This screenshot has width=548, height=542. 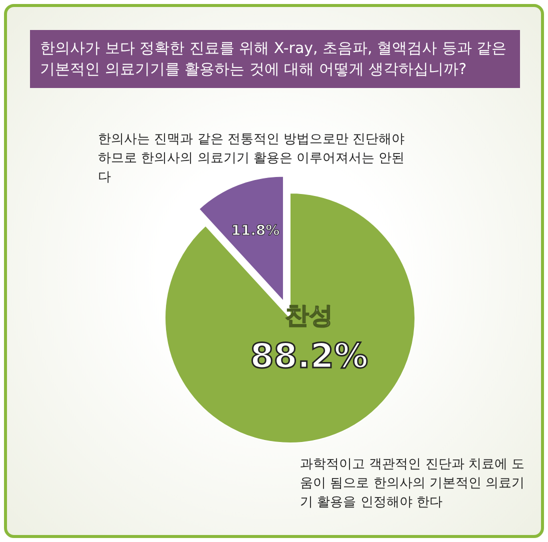 I want to click on title: 한의사가 보다 정확한 진료를 위해 X-ray, 초음파, 혈액검사 등과 같은 기본적인 의료기기를 활용하는 것에 대해 어떻게 생각하십니까?, so click(x=275, y=59).